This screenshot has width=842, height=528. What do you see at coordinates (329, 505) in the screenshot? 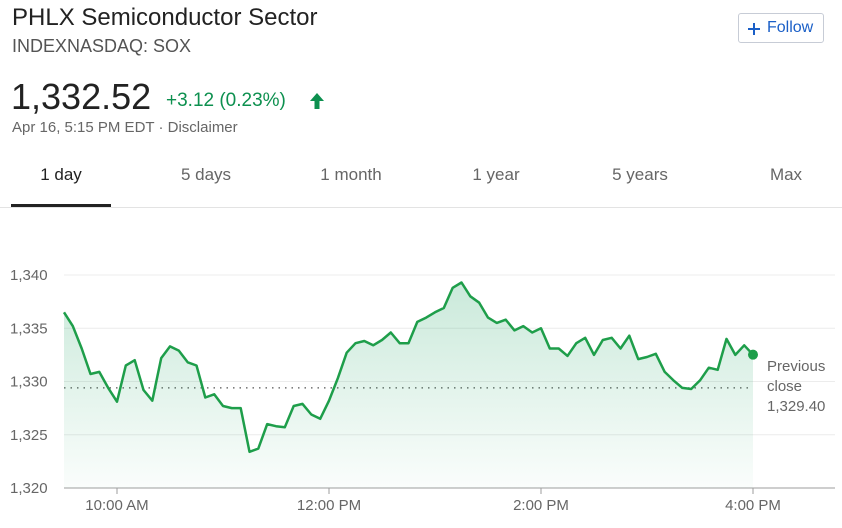
I see `x-tick-label: 12:00 PM` at bounding box center [329, 505].